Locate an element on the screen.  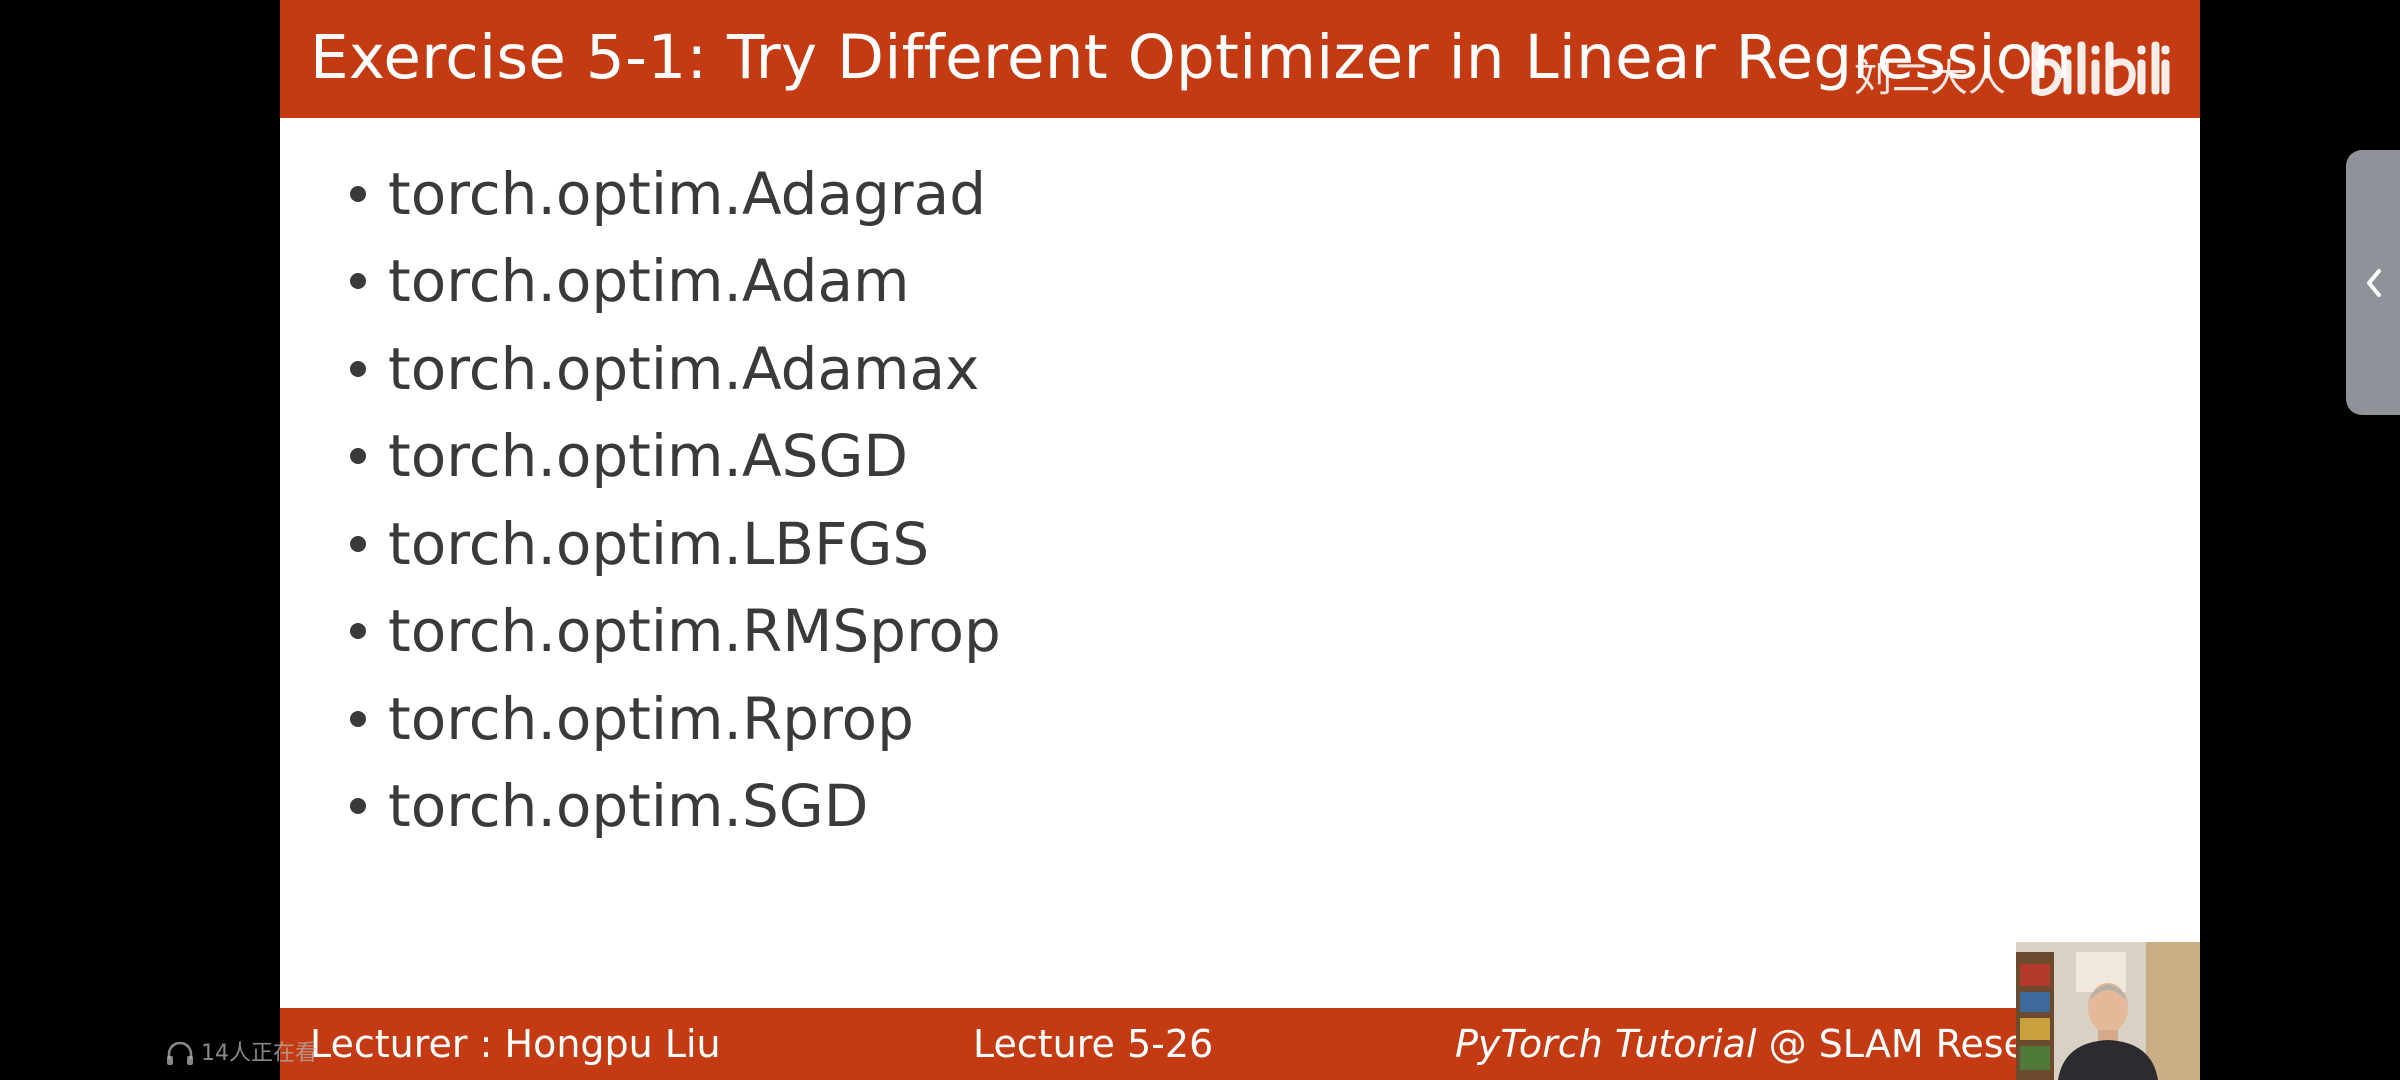
list-item: torch.optim.Adamax is located at coordinates (675, 369).